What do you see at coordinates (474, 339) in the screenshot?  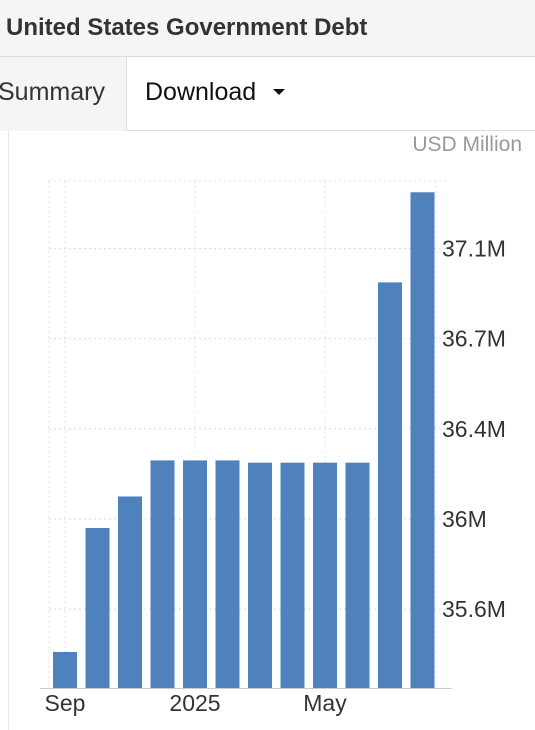 I see `y-tick-label: 36.7M` at bounding box center [474, 339].